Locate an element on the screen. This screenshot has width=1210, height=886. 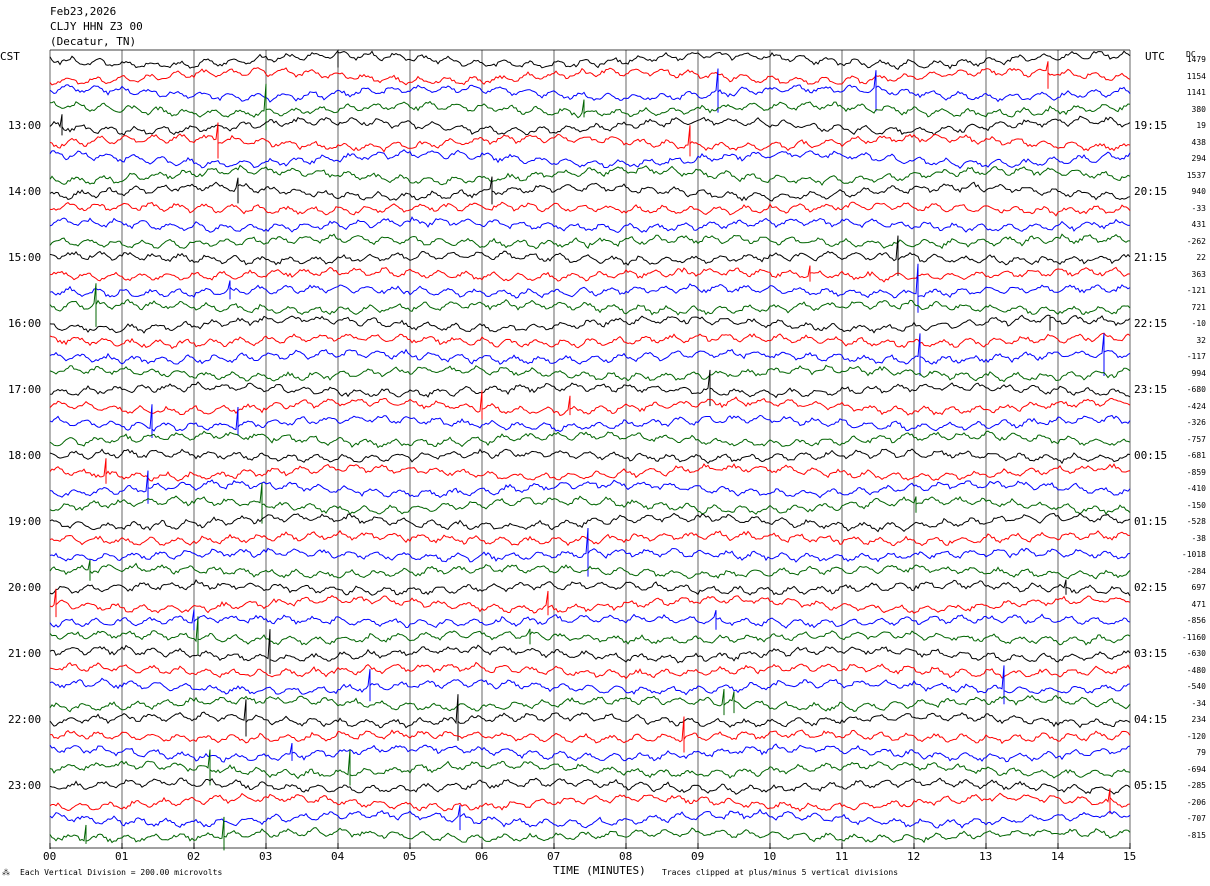
dc-offset-label: -326 is located at coordinates (1196, 422).